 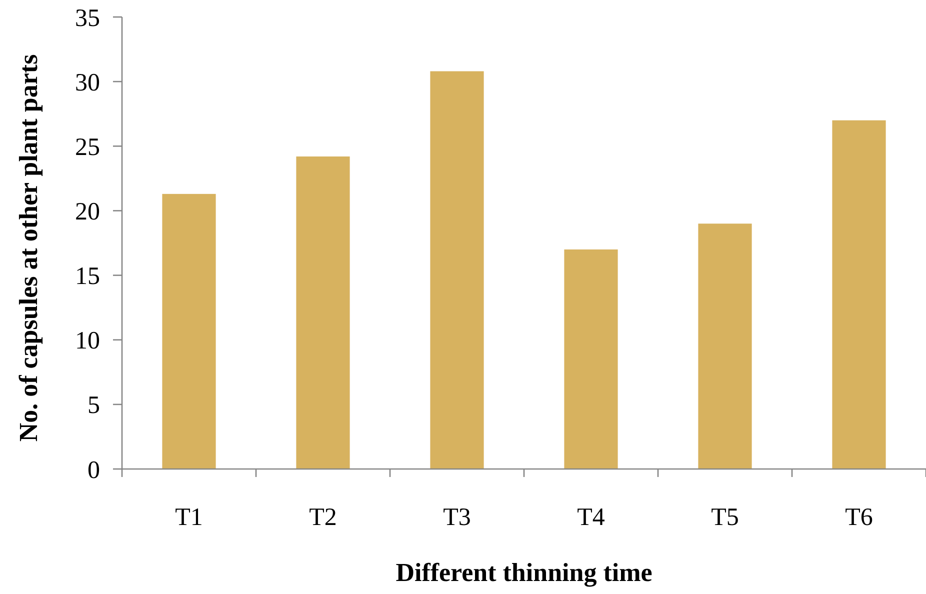 I want to click on x-tick-label: T3, so click(x=457, y=517).